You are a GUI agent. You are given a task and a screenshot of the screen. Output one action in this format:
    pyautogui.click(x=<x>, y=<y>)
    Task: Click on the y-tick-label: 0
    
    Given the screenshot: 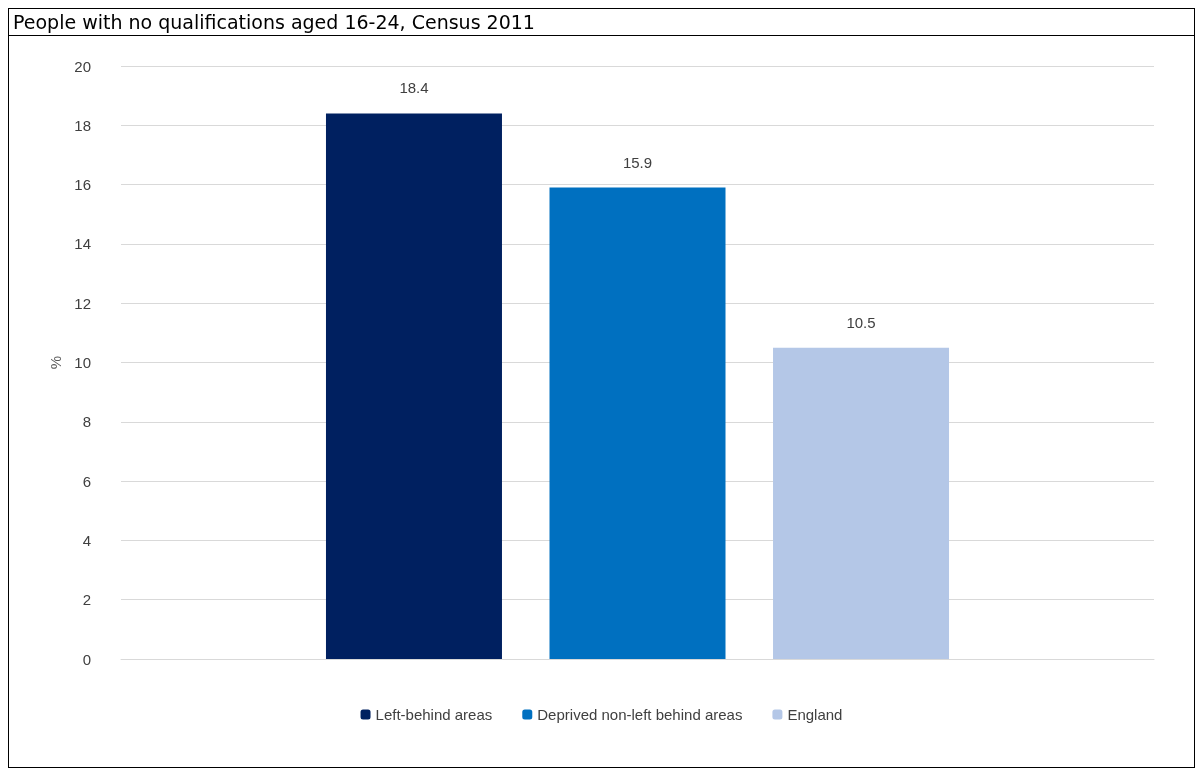 What is the action you would take?
    pyautogui.click(x=86, y=659)
    